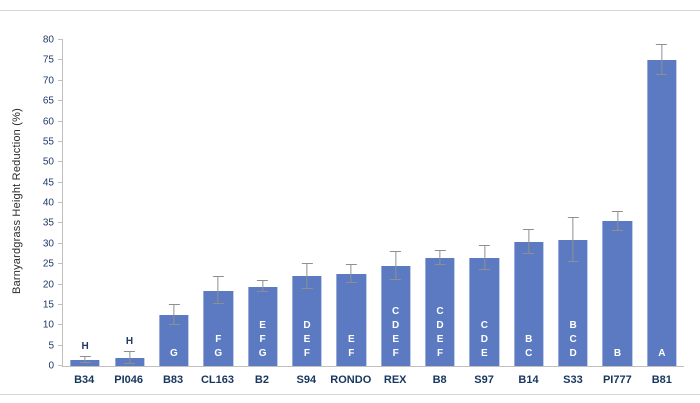  I want to click on bar-column: B C D, so click(573, 203).